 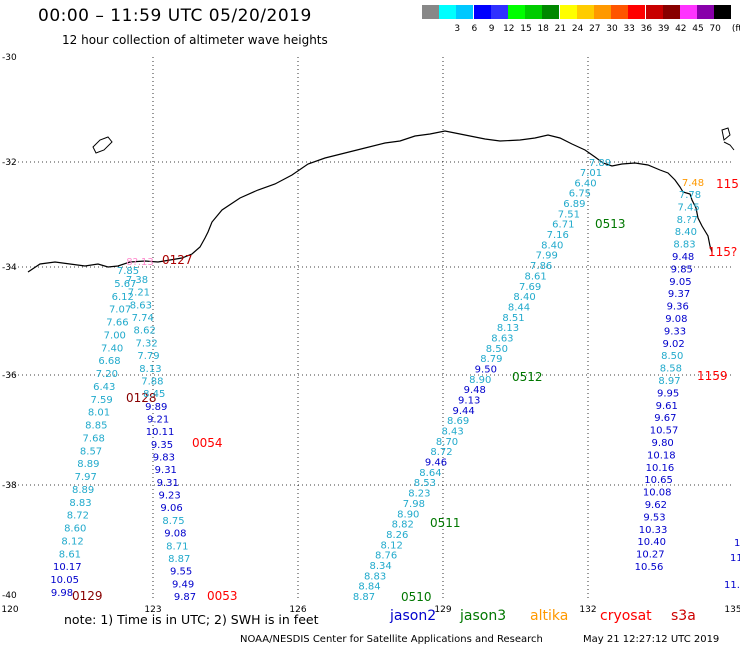 I want to click on wave-height-value: 7.69, so click(x=530, y=287).